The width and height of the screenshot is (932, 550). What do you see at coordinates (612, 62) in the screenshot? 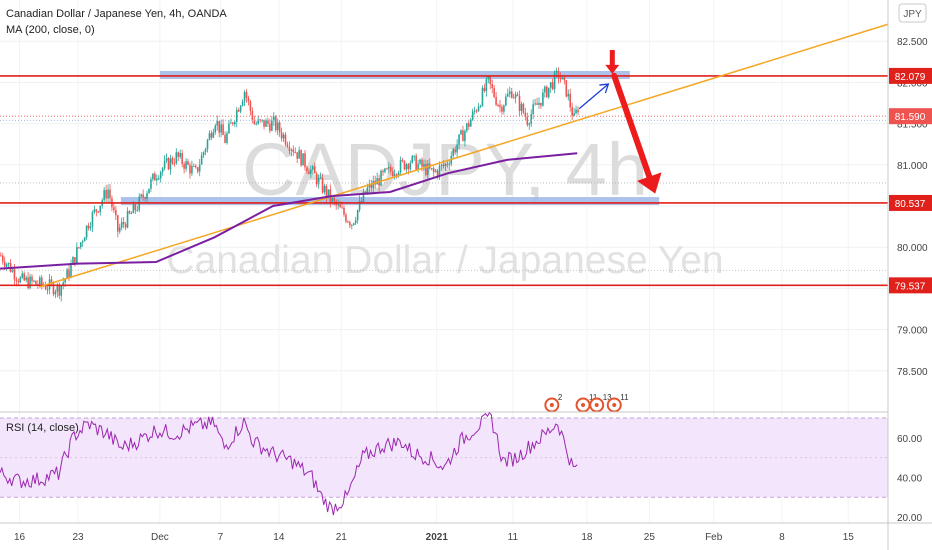
I see `red-down-marker` at bounding box center [612, 62].